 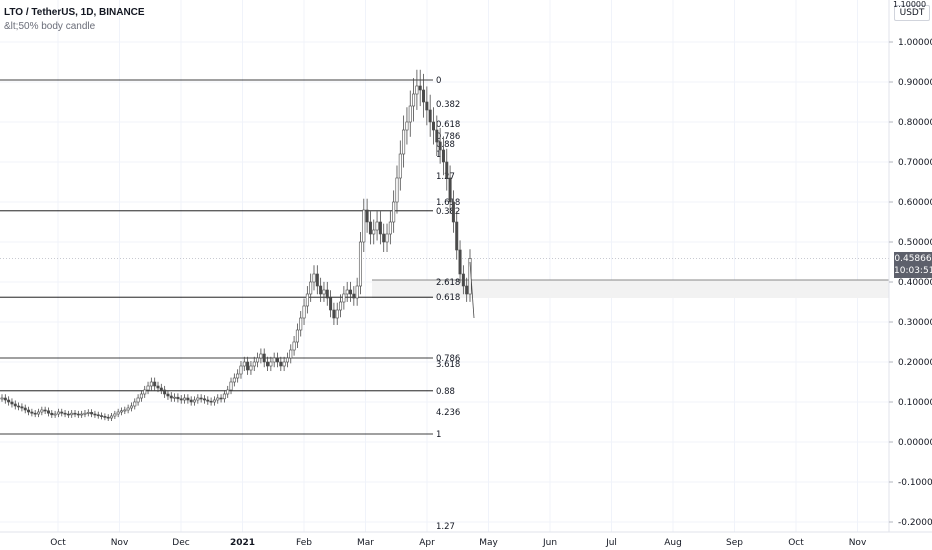 I want to click on time-tick-label: Jul, so click(x=611, y=543).